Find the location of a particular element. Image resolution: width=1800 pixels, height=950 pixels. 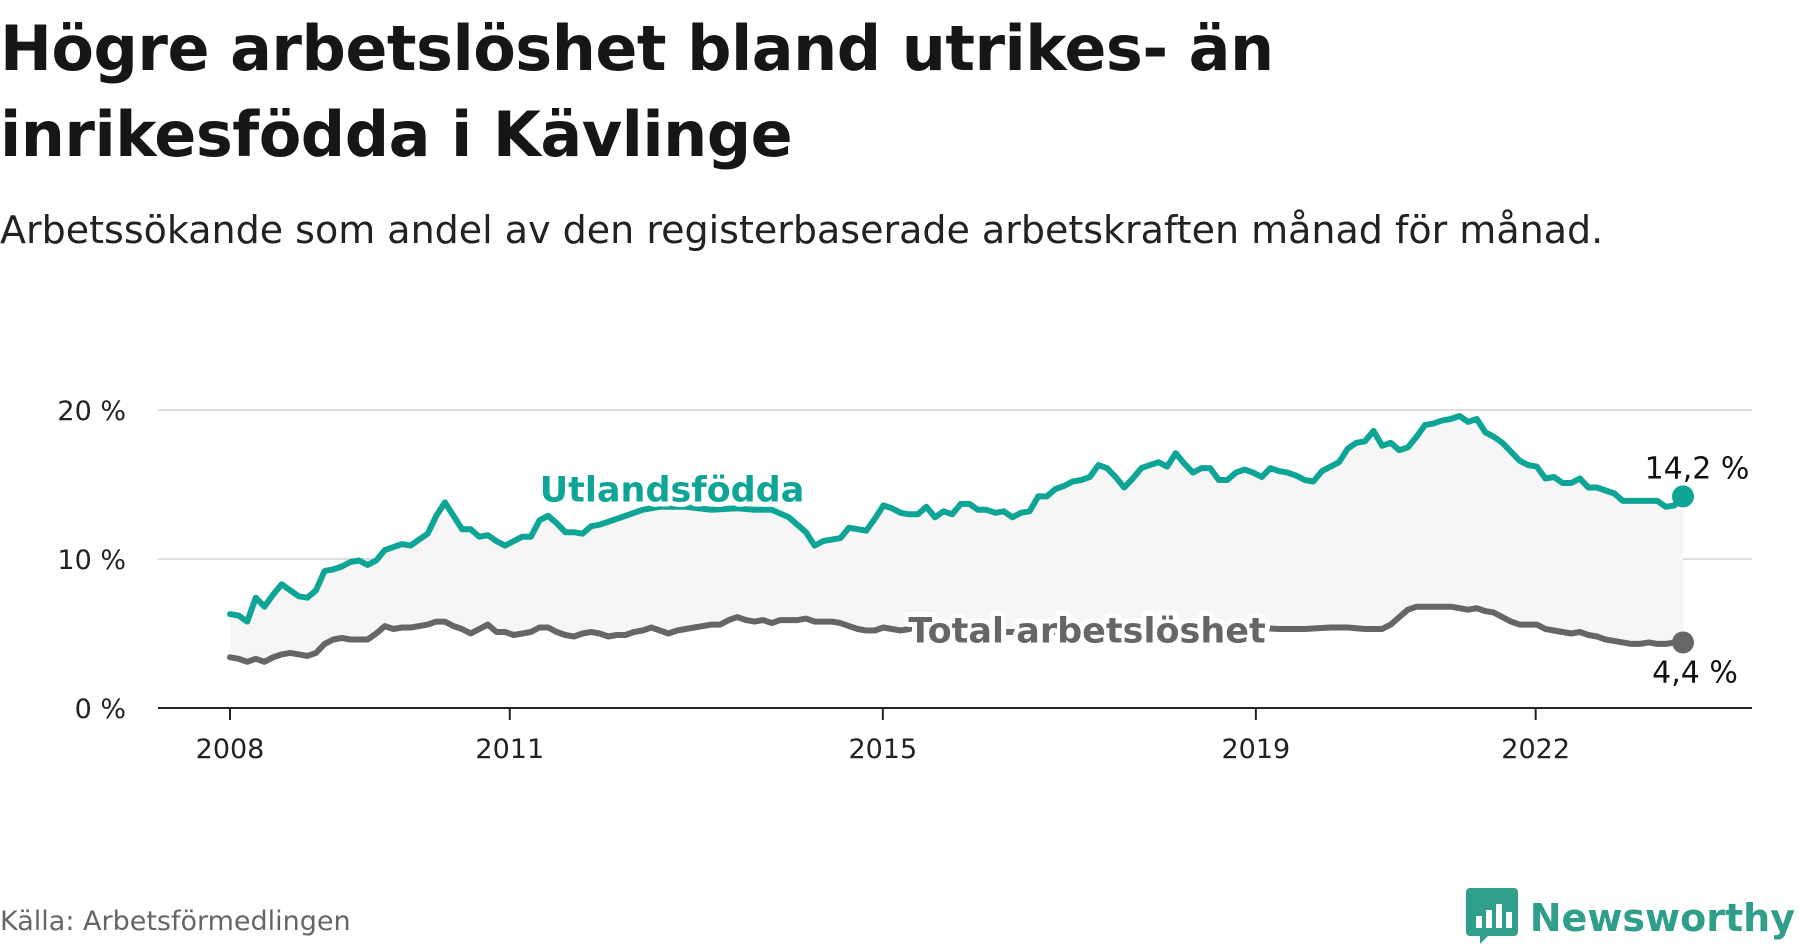

newsworthy-logo-icon is located at coordinates (1491, 918).